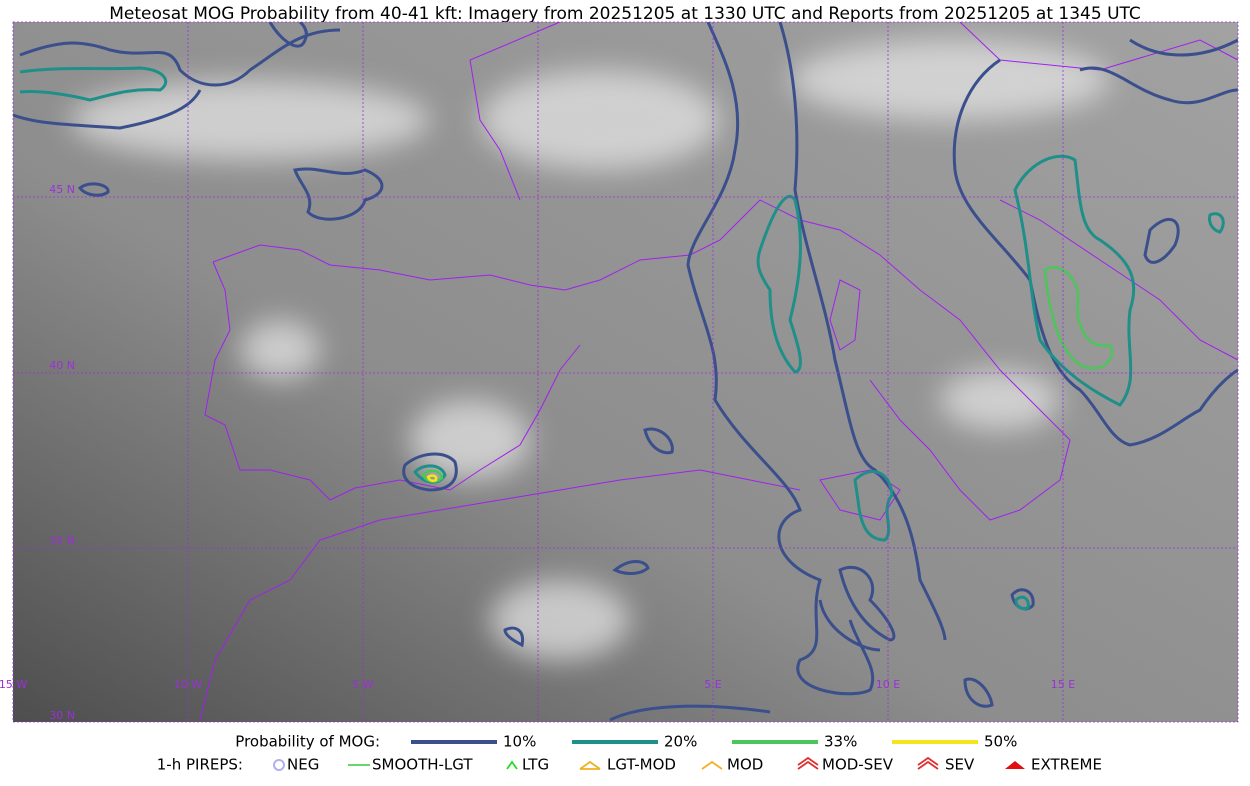 Image resolution: width=1250 pixels, height=786 pixels. Describe the element at coordinates (641, 765) in the screenshot. I see `pirep-label: LGT-MOD` at that location.